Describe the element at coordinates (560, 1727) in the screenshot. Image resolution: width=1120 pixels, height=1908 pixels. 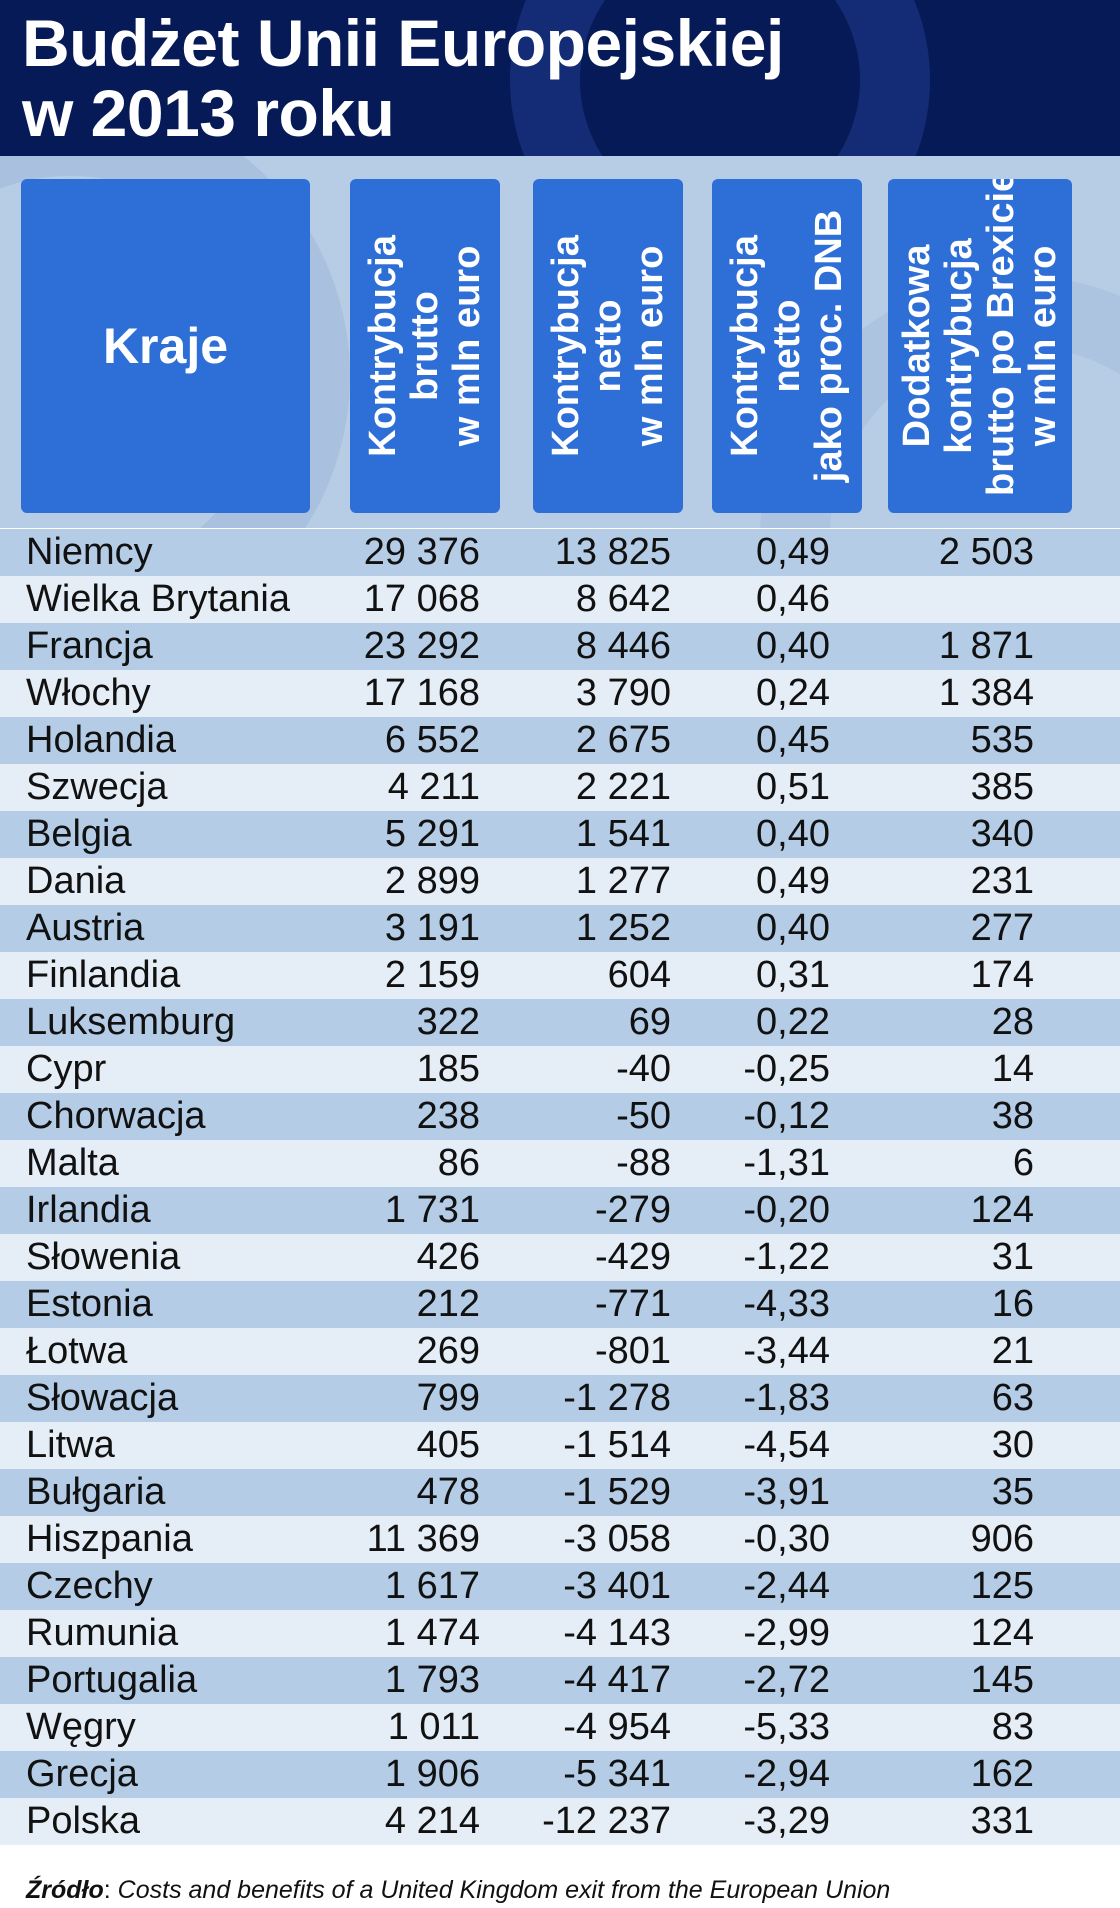
I see `table-row: Węgry 1 011 -4 954 -5,33 83` at that location.